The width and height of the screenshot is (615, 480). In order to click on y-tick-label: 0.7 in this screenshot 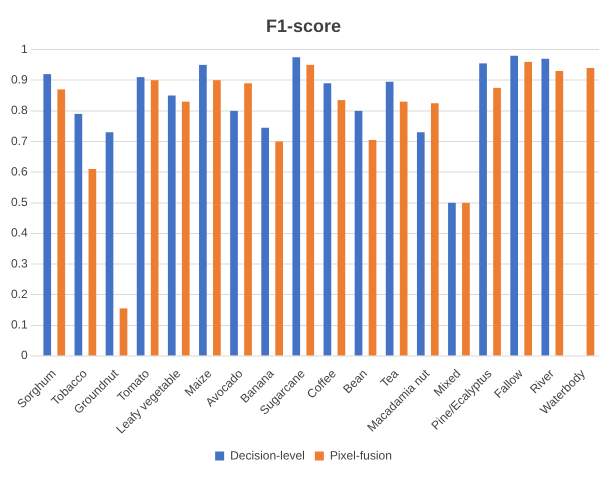, I will do `click(19, 141)`.